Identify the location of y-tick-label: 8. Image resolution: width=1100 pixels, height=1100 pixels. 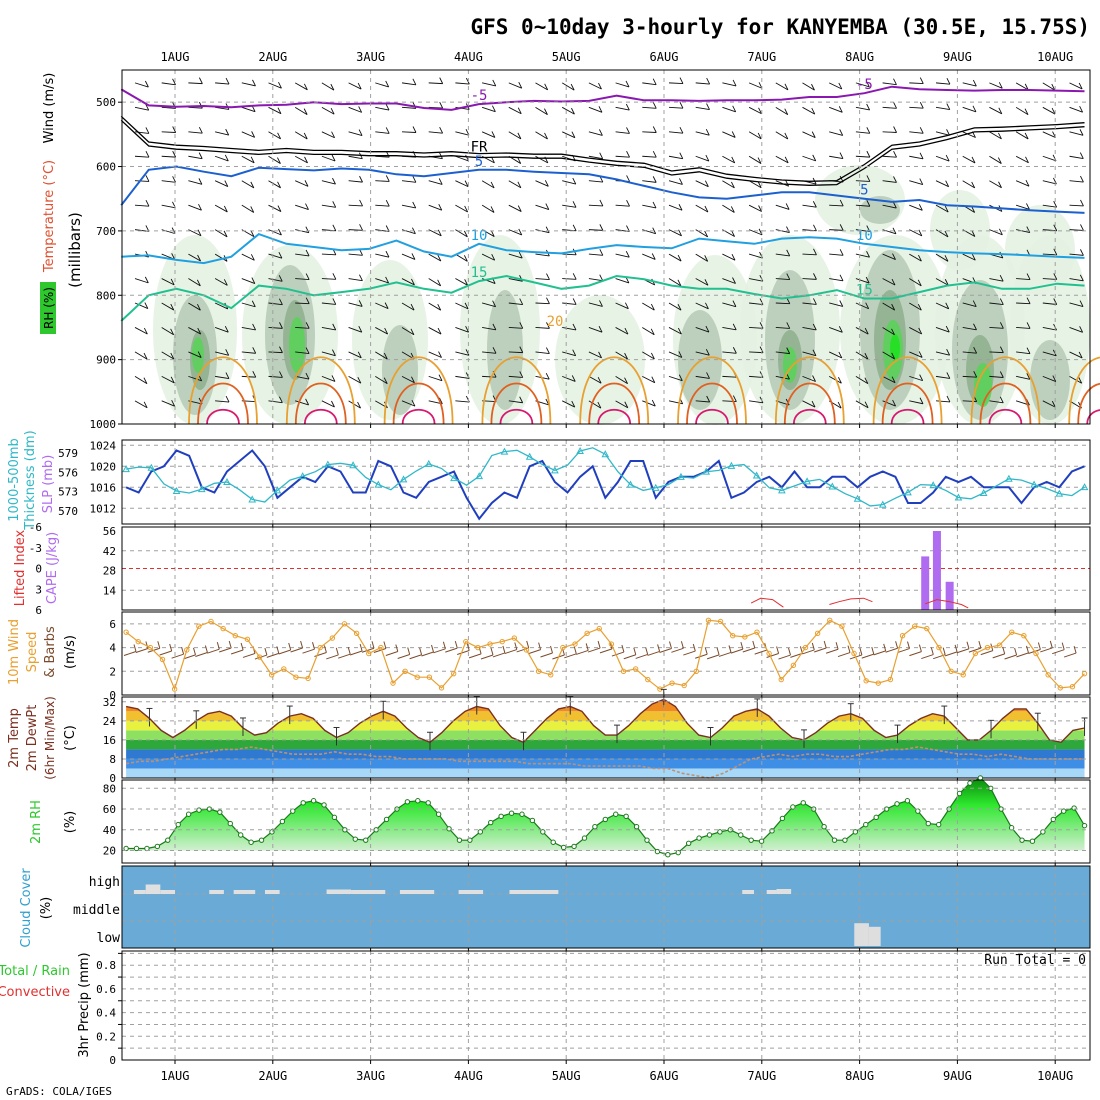
(112, 759).